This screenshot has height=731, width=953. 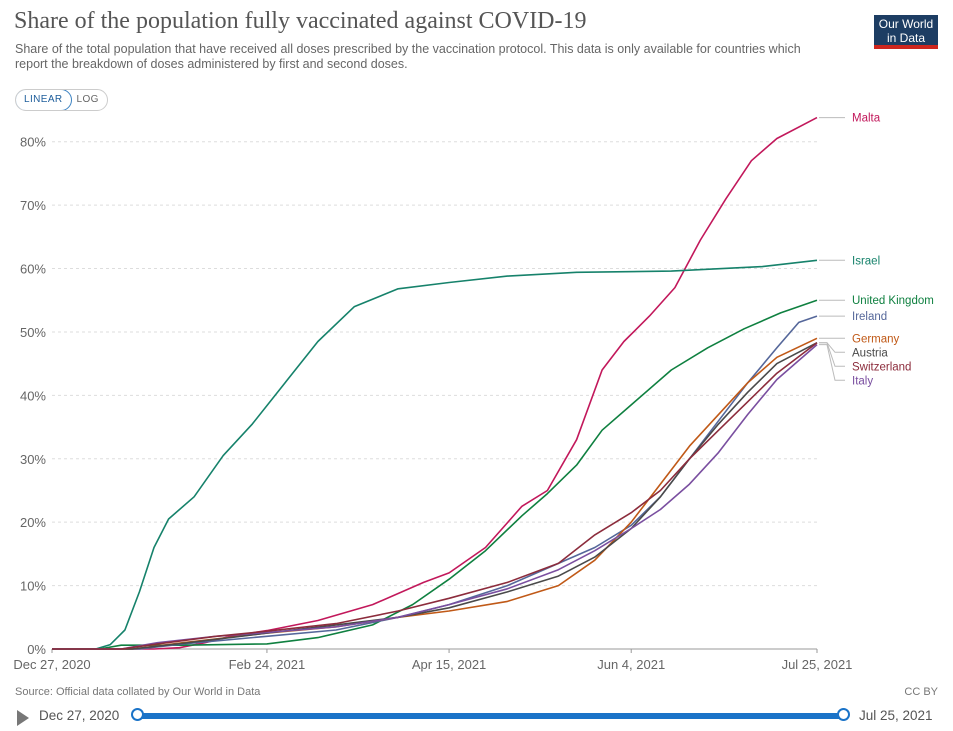 What do you see at coordinates (906, 47) in the screenshot?
I see `logo-accent-bar` at bounding box center [906, 47].